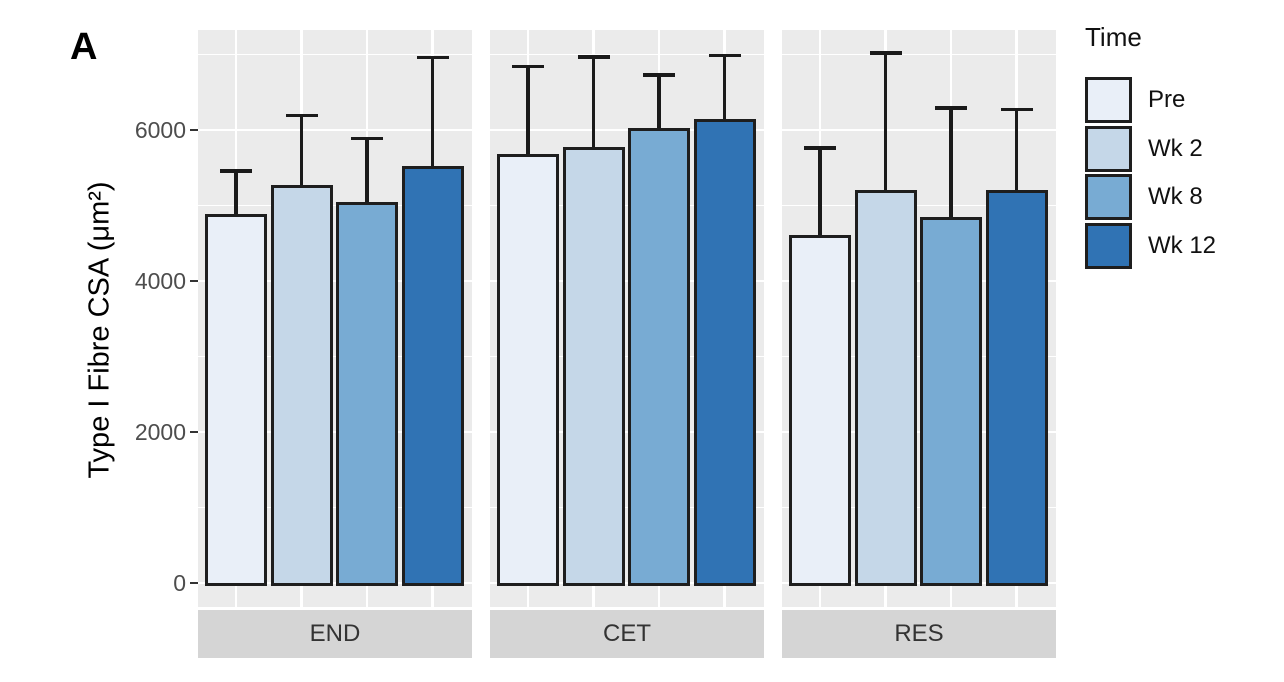 The image size is (1284, 682). What do you see at coordinates (160, 130) in the screenshot?
I see `y-tick-label: 6000` at bounding box center [160, 130].